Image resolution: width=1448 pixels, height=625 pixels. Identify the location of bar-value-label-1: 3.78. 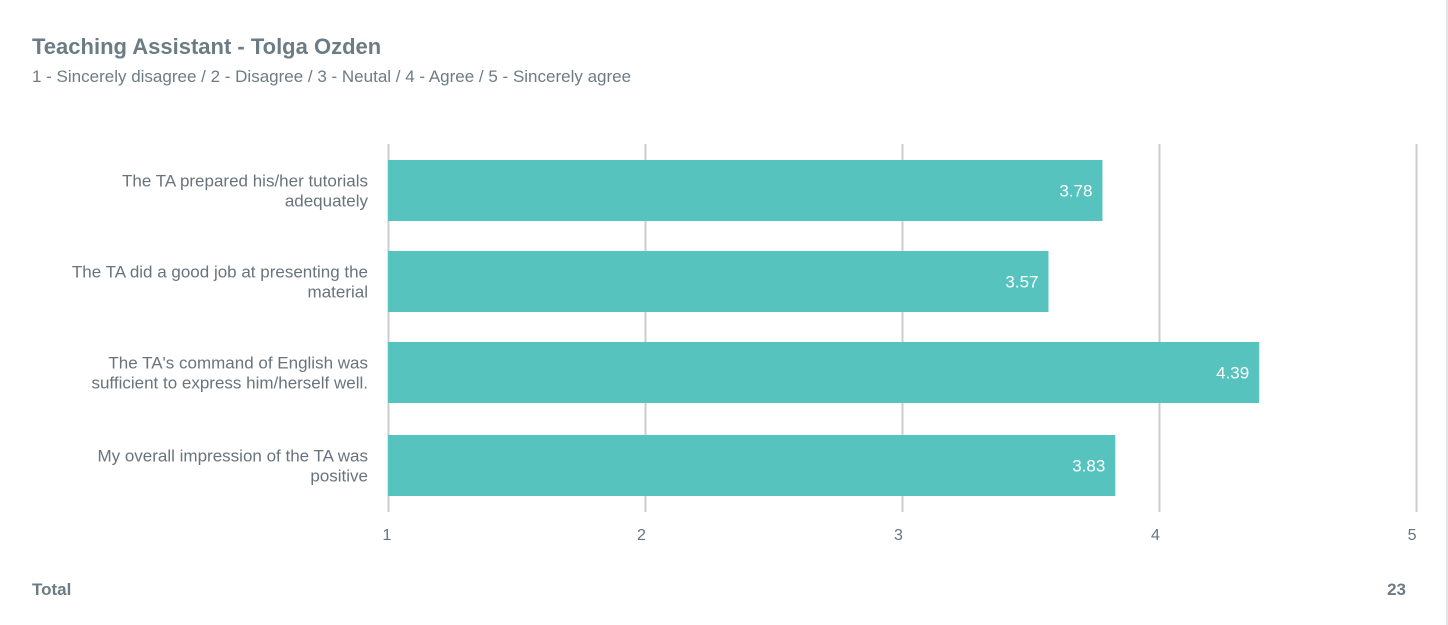
(1075, 191).